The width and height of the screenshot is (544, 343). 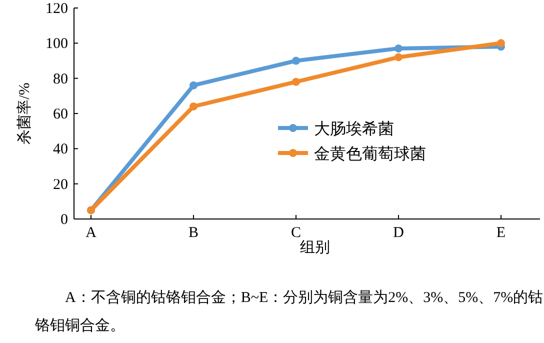 I want to click on y-tick-label: 100, so click(x=57, y=44).